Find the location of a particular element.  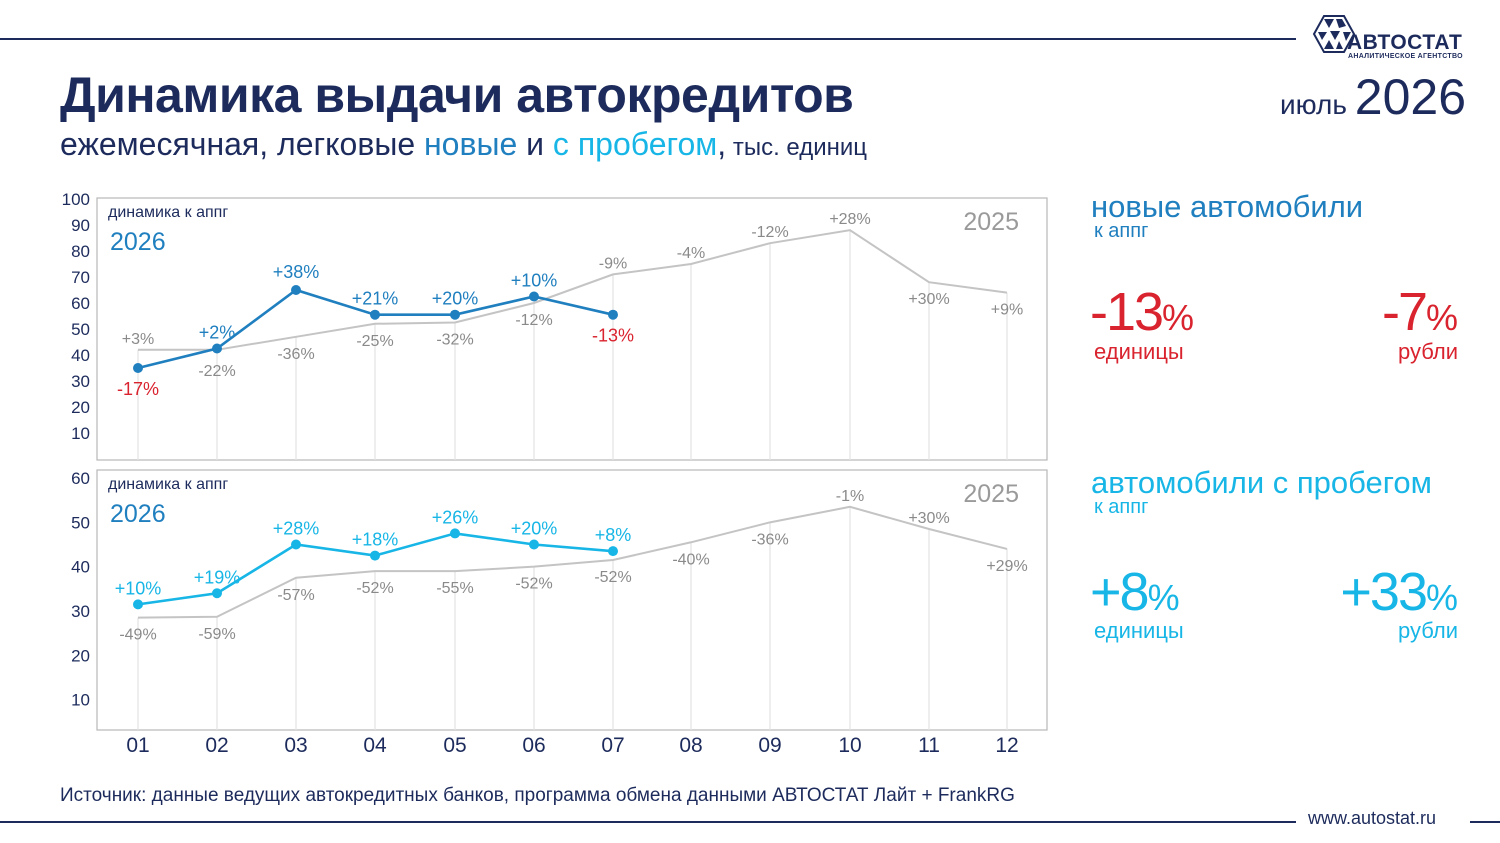

series-2025-data-label: +28% is located at coordinates (849, 219).